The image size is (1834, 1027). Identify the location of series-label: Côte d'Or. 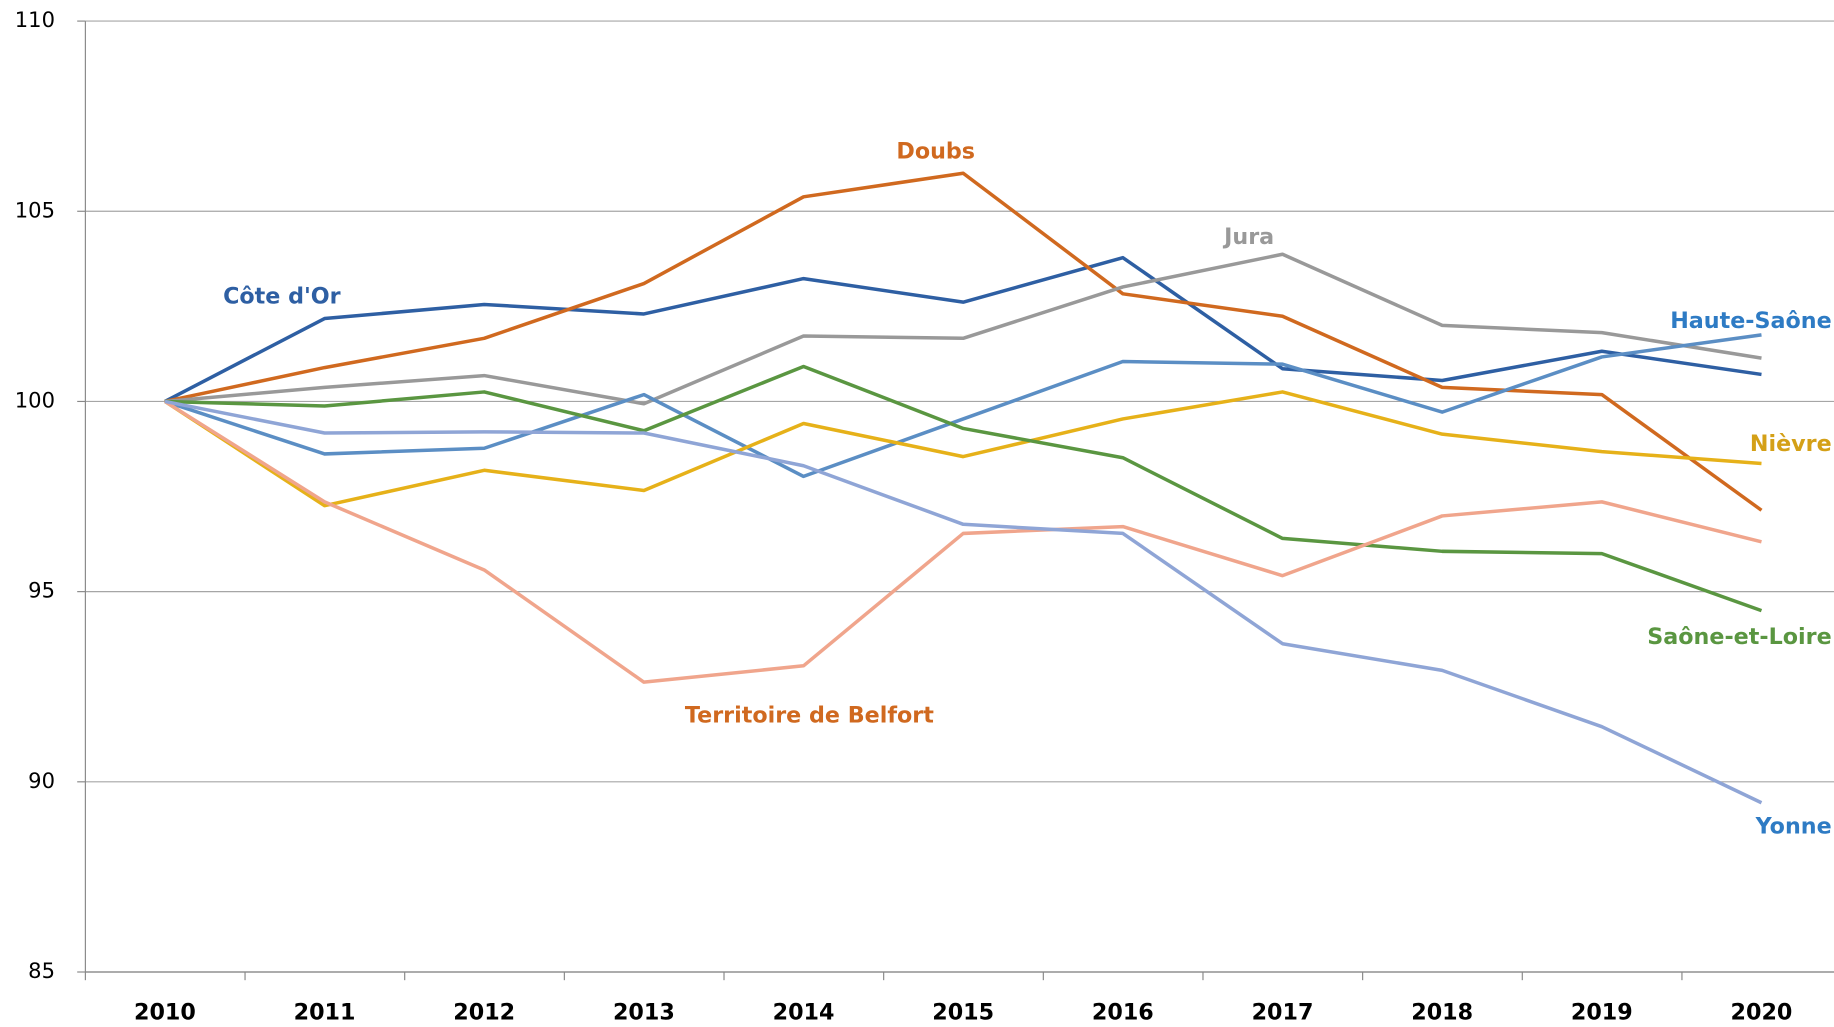
(282, 297).